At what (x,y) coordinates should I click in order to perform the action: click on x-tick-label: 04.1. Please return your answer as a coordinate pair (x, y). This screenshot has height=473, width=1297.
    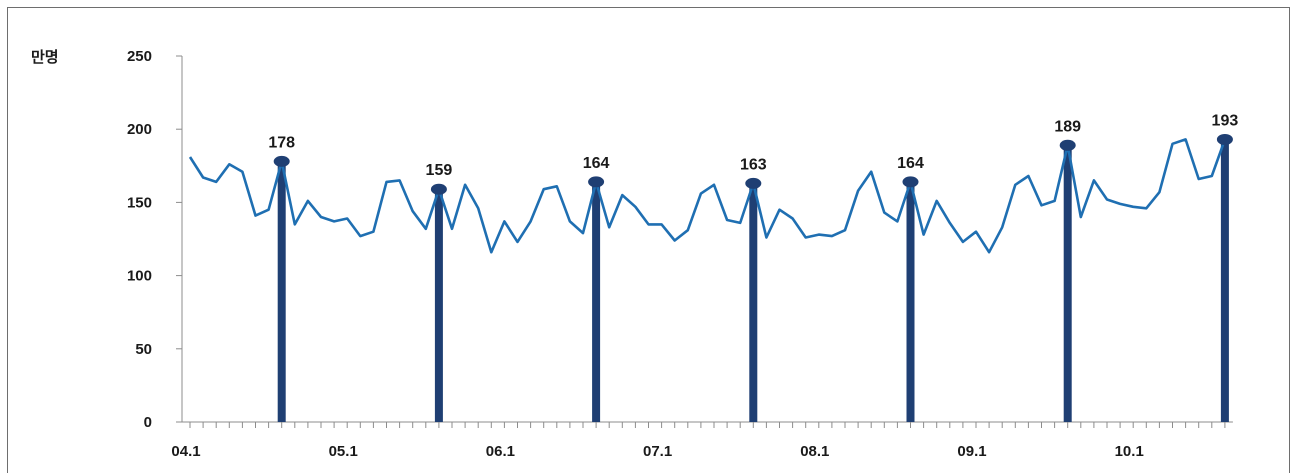
    Looking at the image, I should click on (185, 451).